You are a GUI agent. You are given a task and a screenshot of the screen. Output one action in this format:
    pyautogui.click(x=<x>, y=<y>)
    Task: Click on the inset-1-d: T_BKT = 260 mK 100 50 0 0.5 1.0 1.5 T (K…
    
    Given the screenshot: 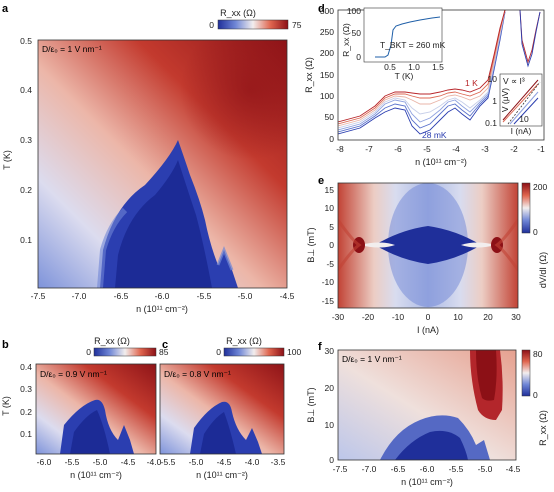 What is the action you would take?
    pyautogui.click(x=393, y=43)
    